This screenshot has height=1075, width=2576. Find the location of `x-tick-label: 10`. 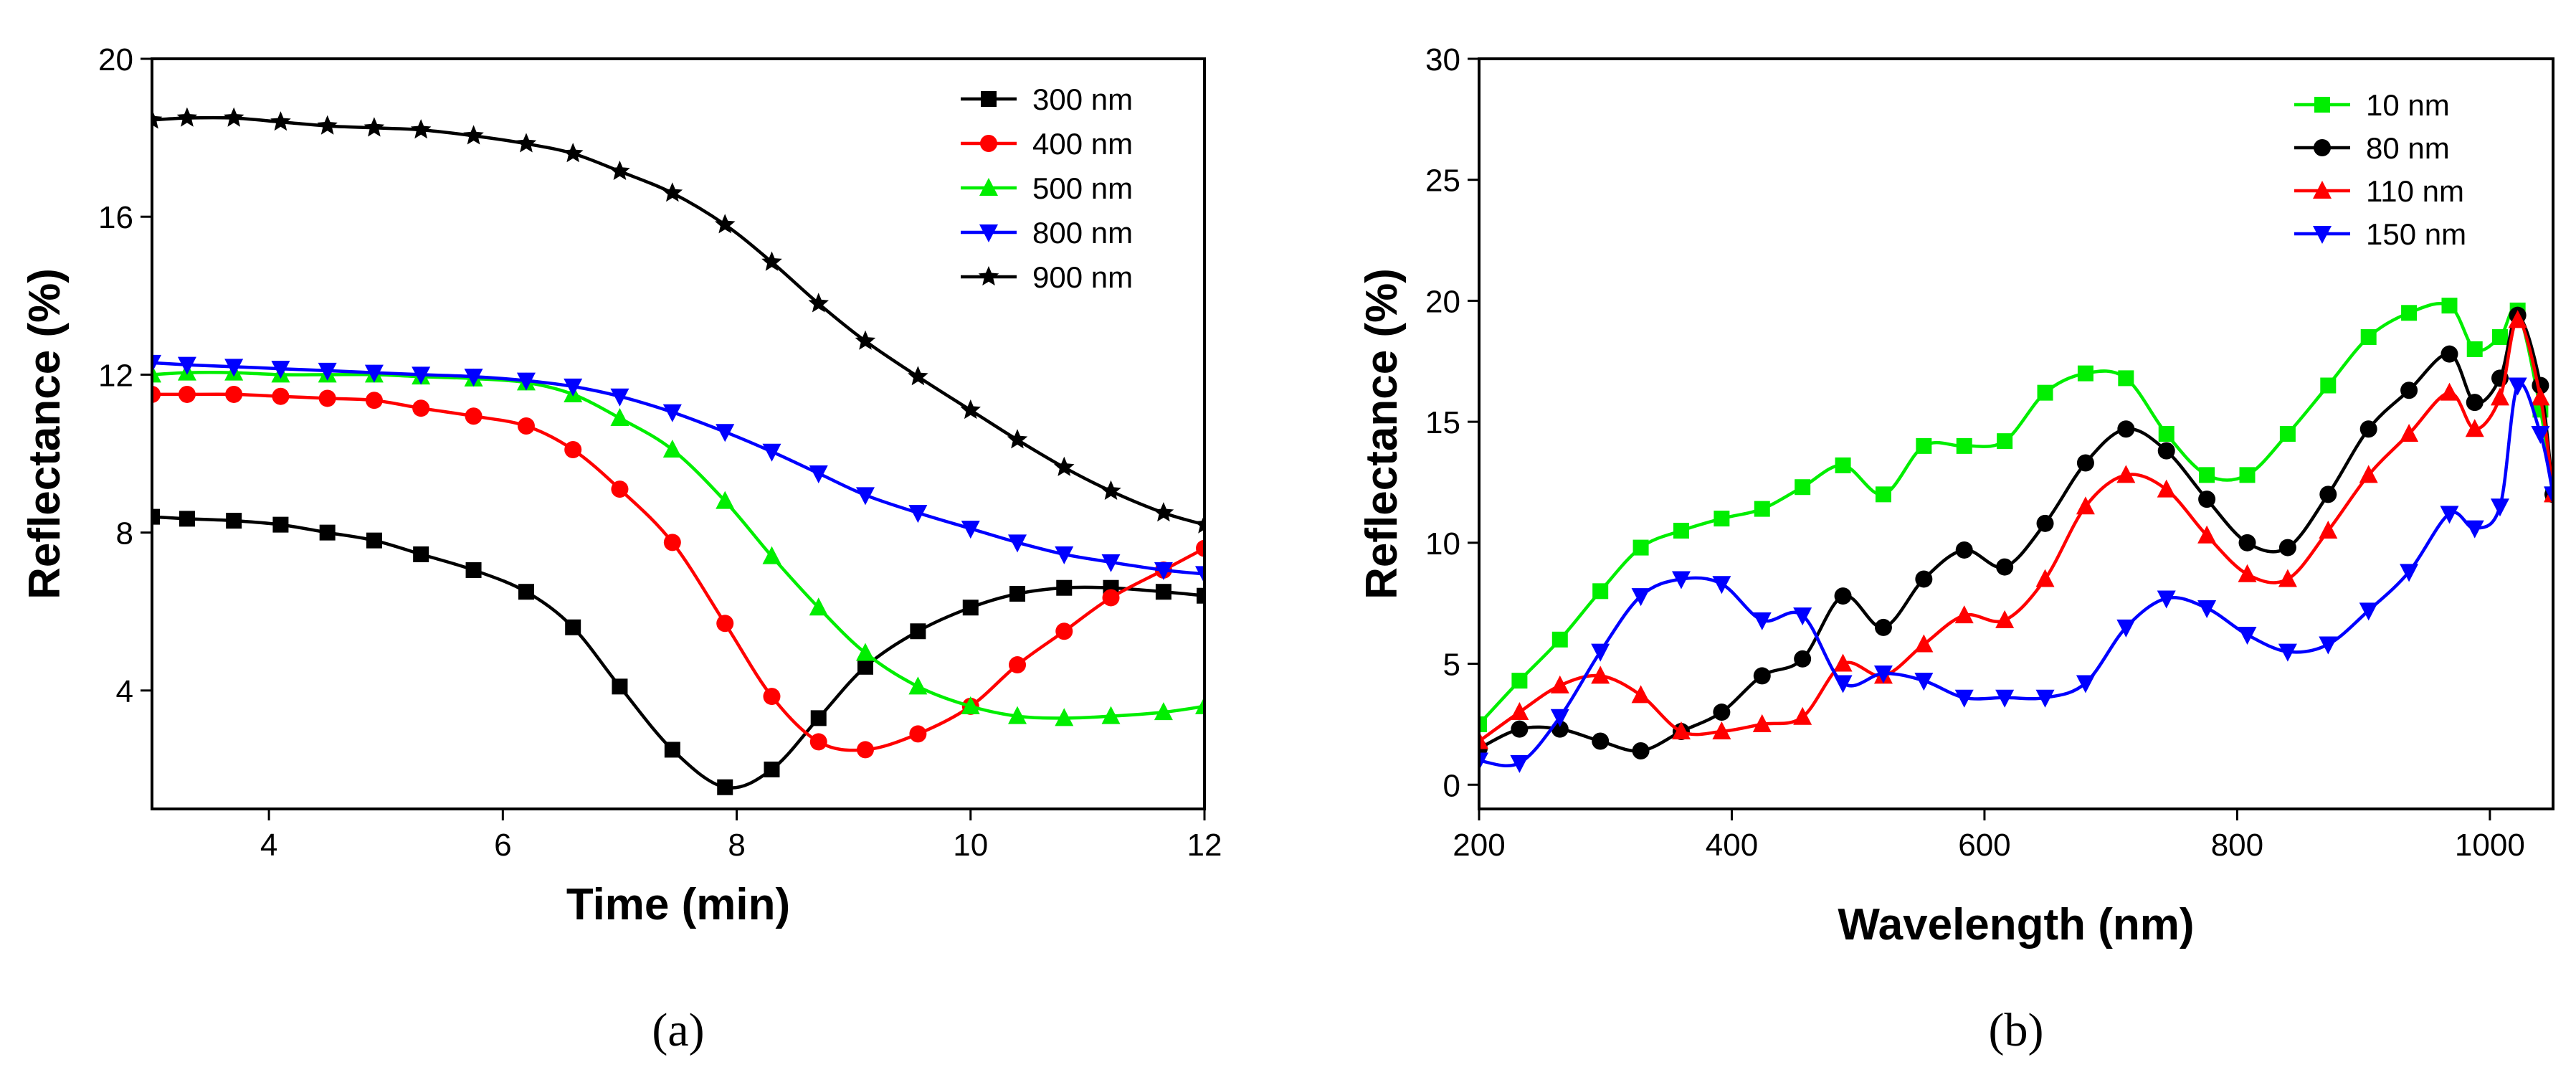

x-tick-label: 10 is located at coordinates (971, 845).